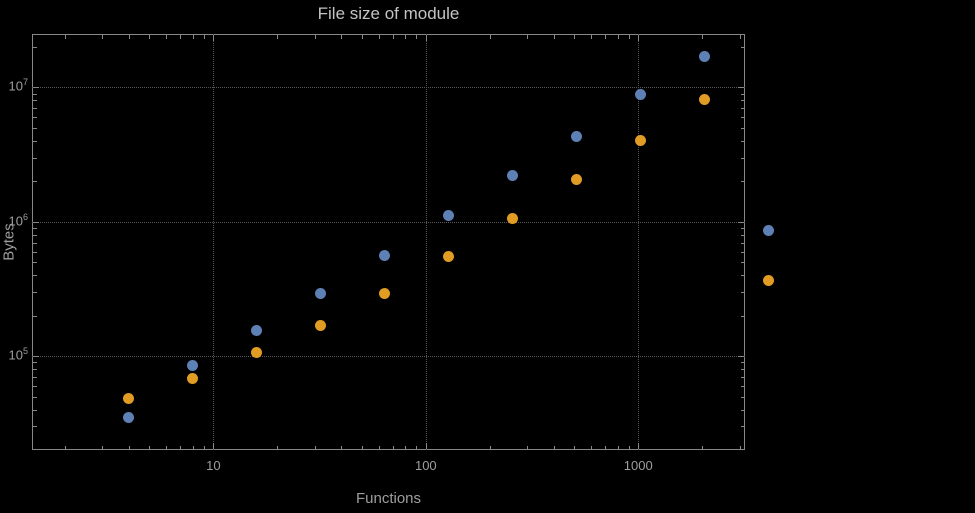 This screenshot has height=513, width=975. I want to click on x-tick-label: 1000, so click(638, 465).